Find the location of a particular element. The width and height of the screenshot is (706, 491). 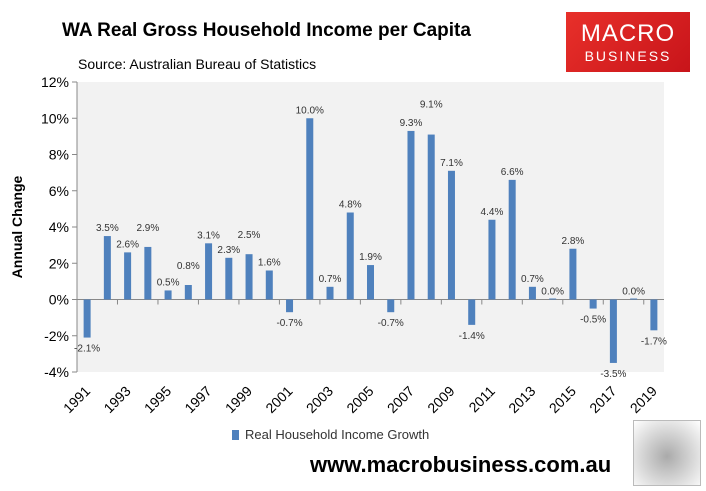

data-label: 4.8% is located at coordinates (350, 205).